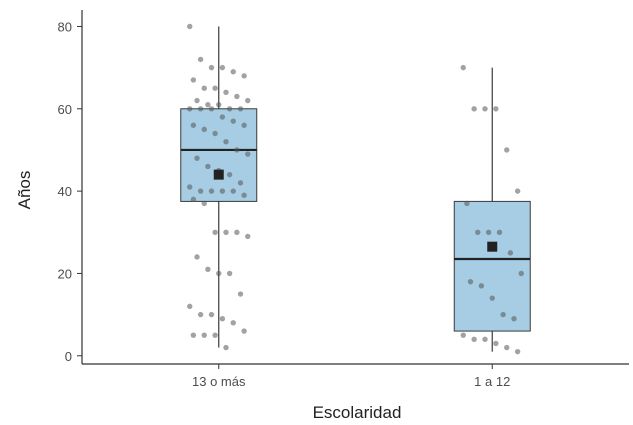 The height and width of the screenshot is (425, 633). Describe the element at coordinates (65, 273) in the screenshot. I see `y-tick-label: 20` at that location.